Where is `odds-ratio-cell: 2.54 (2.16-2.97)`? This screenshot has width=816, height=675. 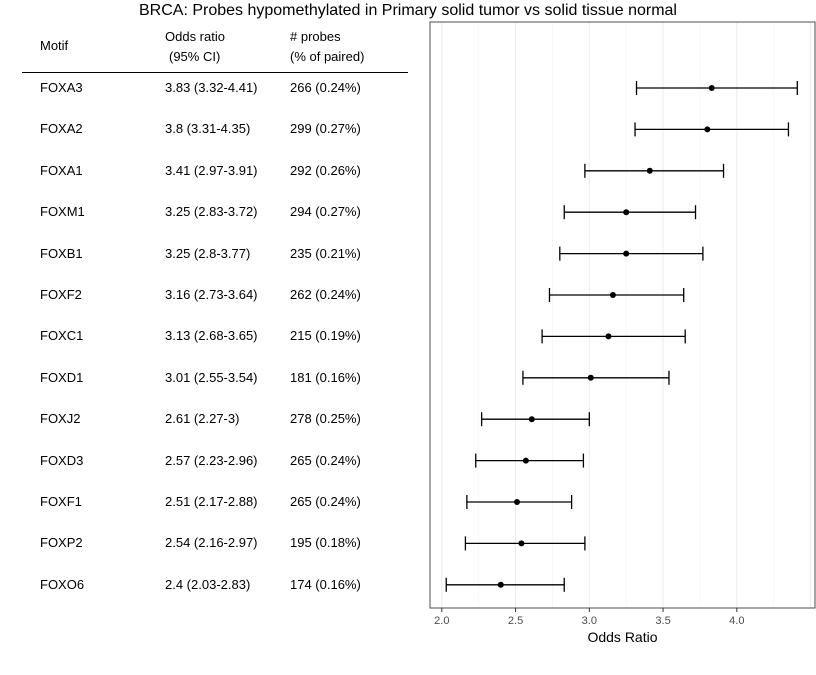
odds-ratio-cell: 2.54 (2.16-2.97) is located at coordinates (211, 543).